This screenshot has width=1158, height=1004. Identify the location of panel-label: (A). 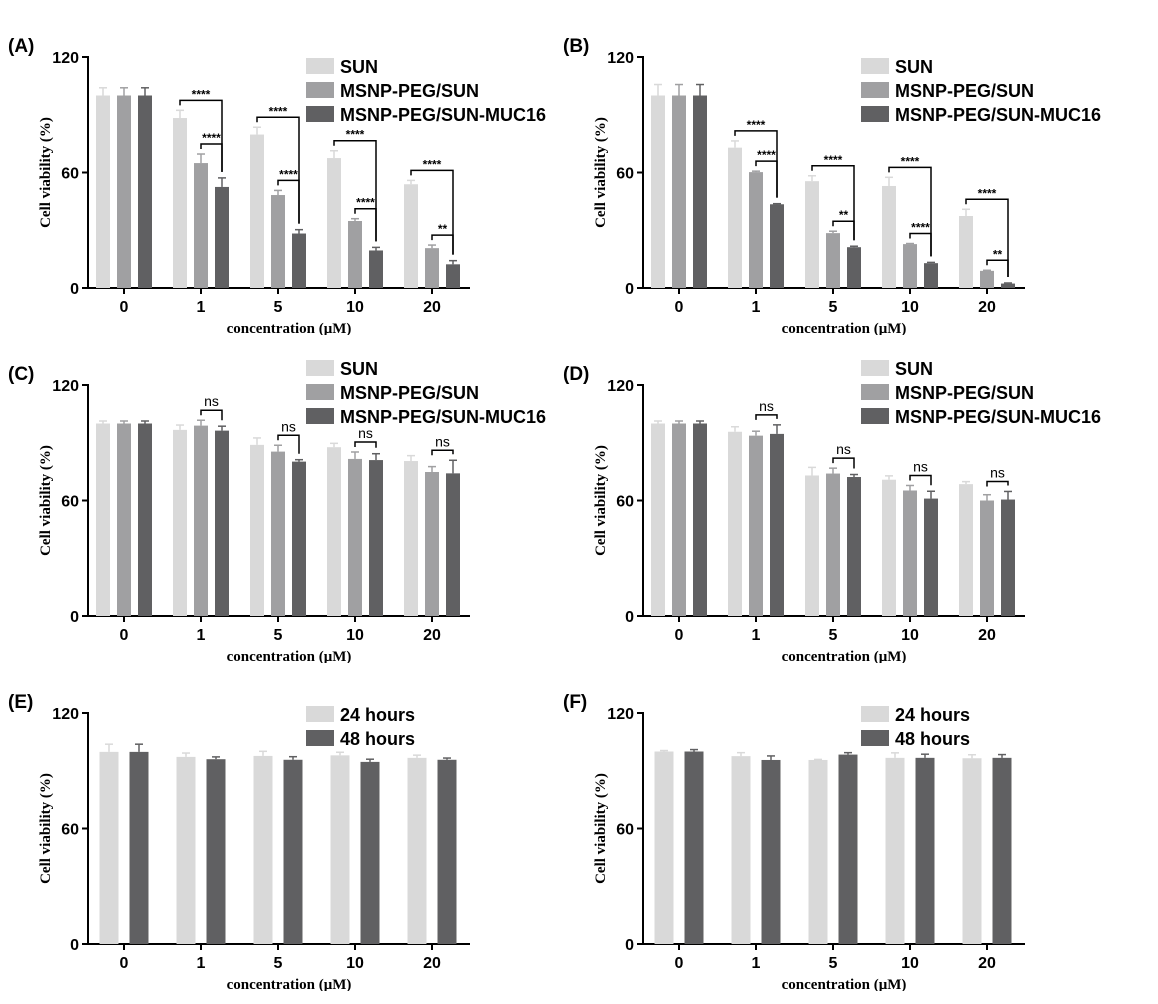
(21, 46).